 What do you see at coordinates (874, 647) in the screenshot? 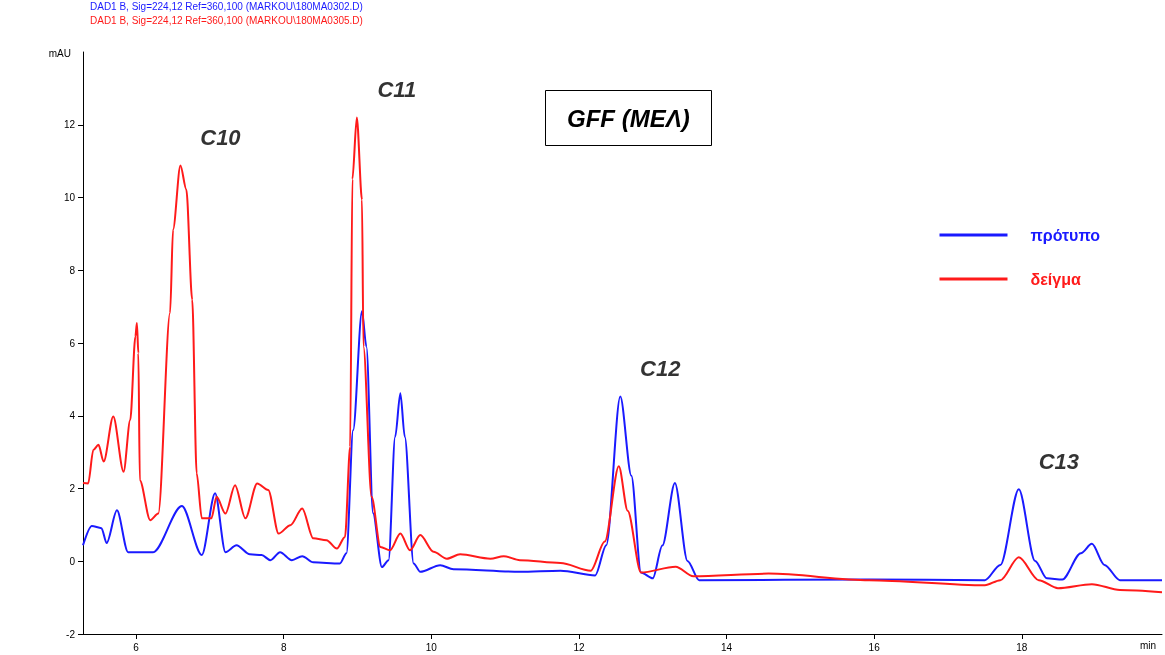
I see `x-tick-label: 16` at bounding box center [874, 647].